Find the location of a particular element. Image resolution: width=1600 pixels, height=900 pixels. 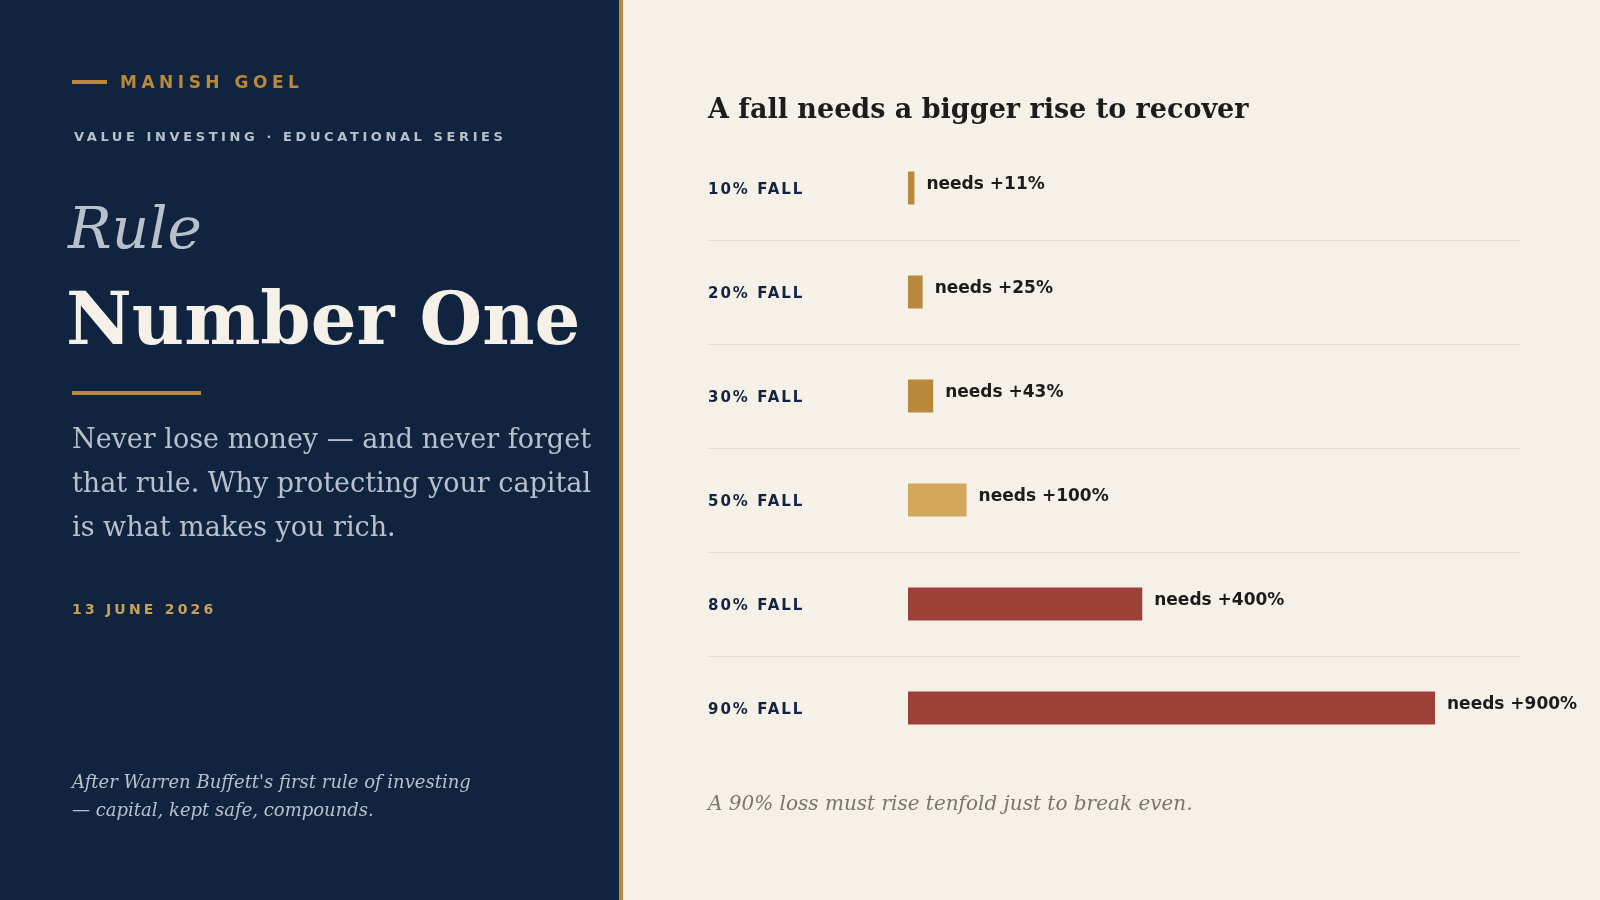

text: A 90% loss must rise tenfold just to break even. is located at coordinates (949, 803).